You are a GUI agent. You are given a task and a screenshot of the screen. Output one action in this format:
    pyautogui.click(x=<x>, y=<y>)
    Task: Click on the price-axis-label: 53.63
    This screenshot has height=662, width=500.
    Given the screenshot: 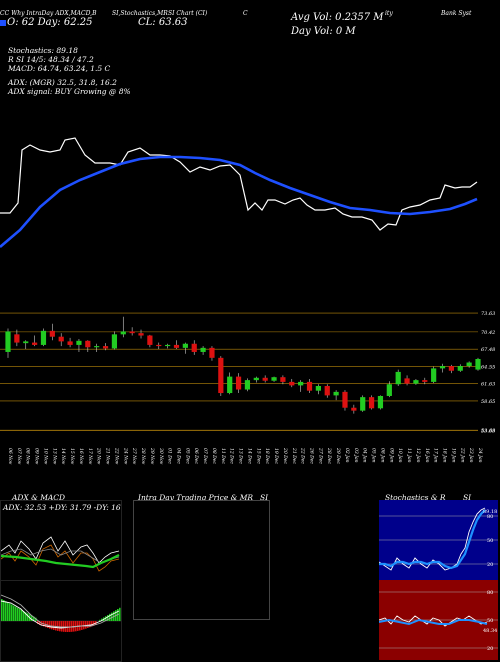 What is the action you would take?
    pyautogui.click(x=488, y=431)
    